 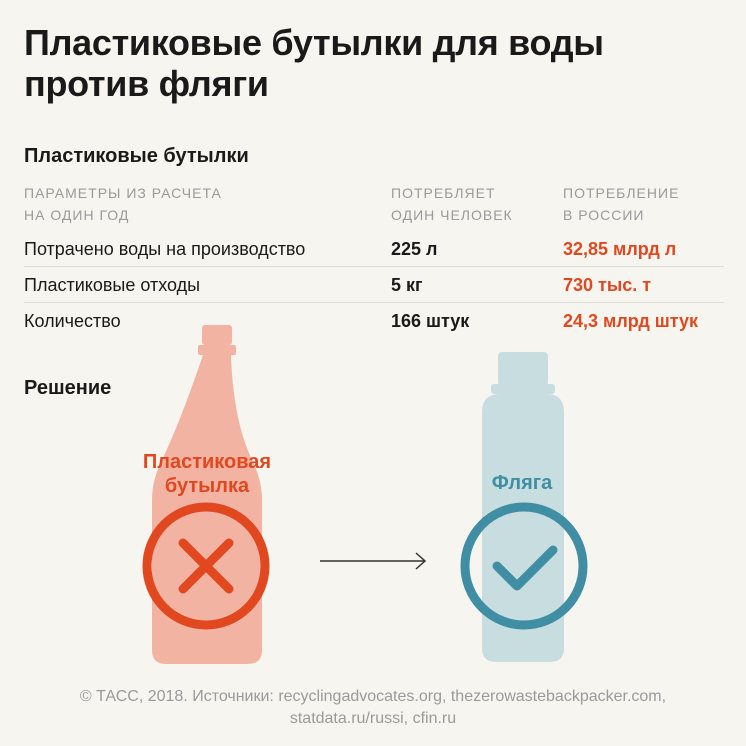 I want to click on table-header-line: ОДИН ЧЕЛОВЕК, so click(x=452, y=215).